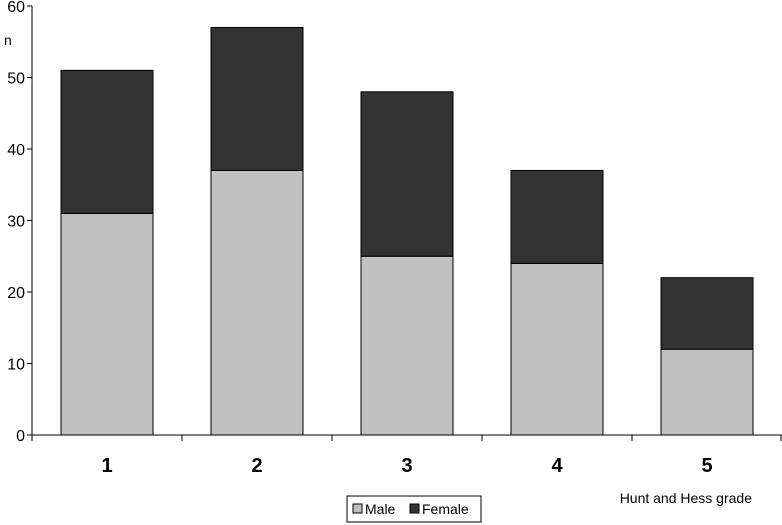 The width and height of the screenshot is (782, 525). I want to click on y-tick-label: 30, so click(16, 222).